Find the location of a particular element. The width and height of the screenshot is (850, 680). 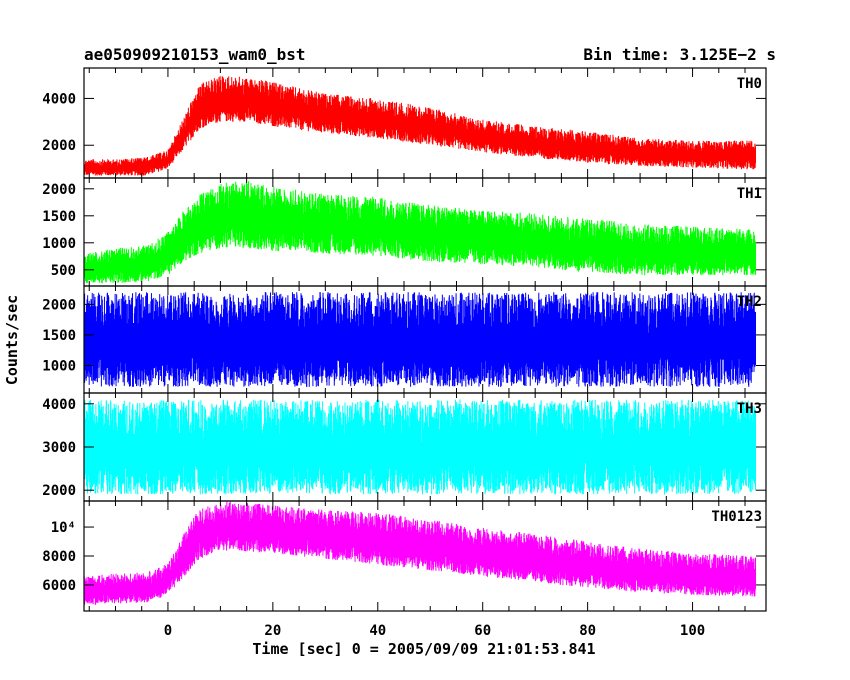

y-tick-label-th3: 2000 is located at coordinates (59, 491).